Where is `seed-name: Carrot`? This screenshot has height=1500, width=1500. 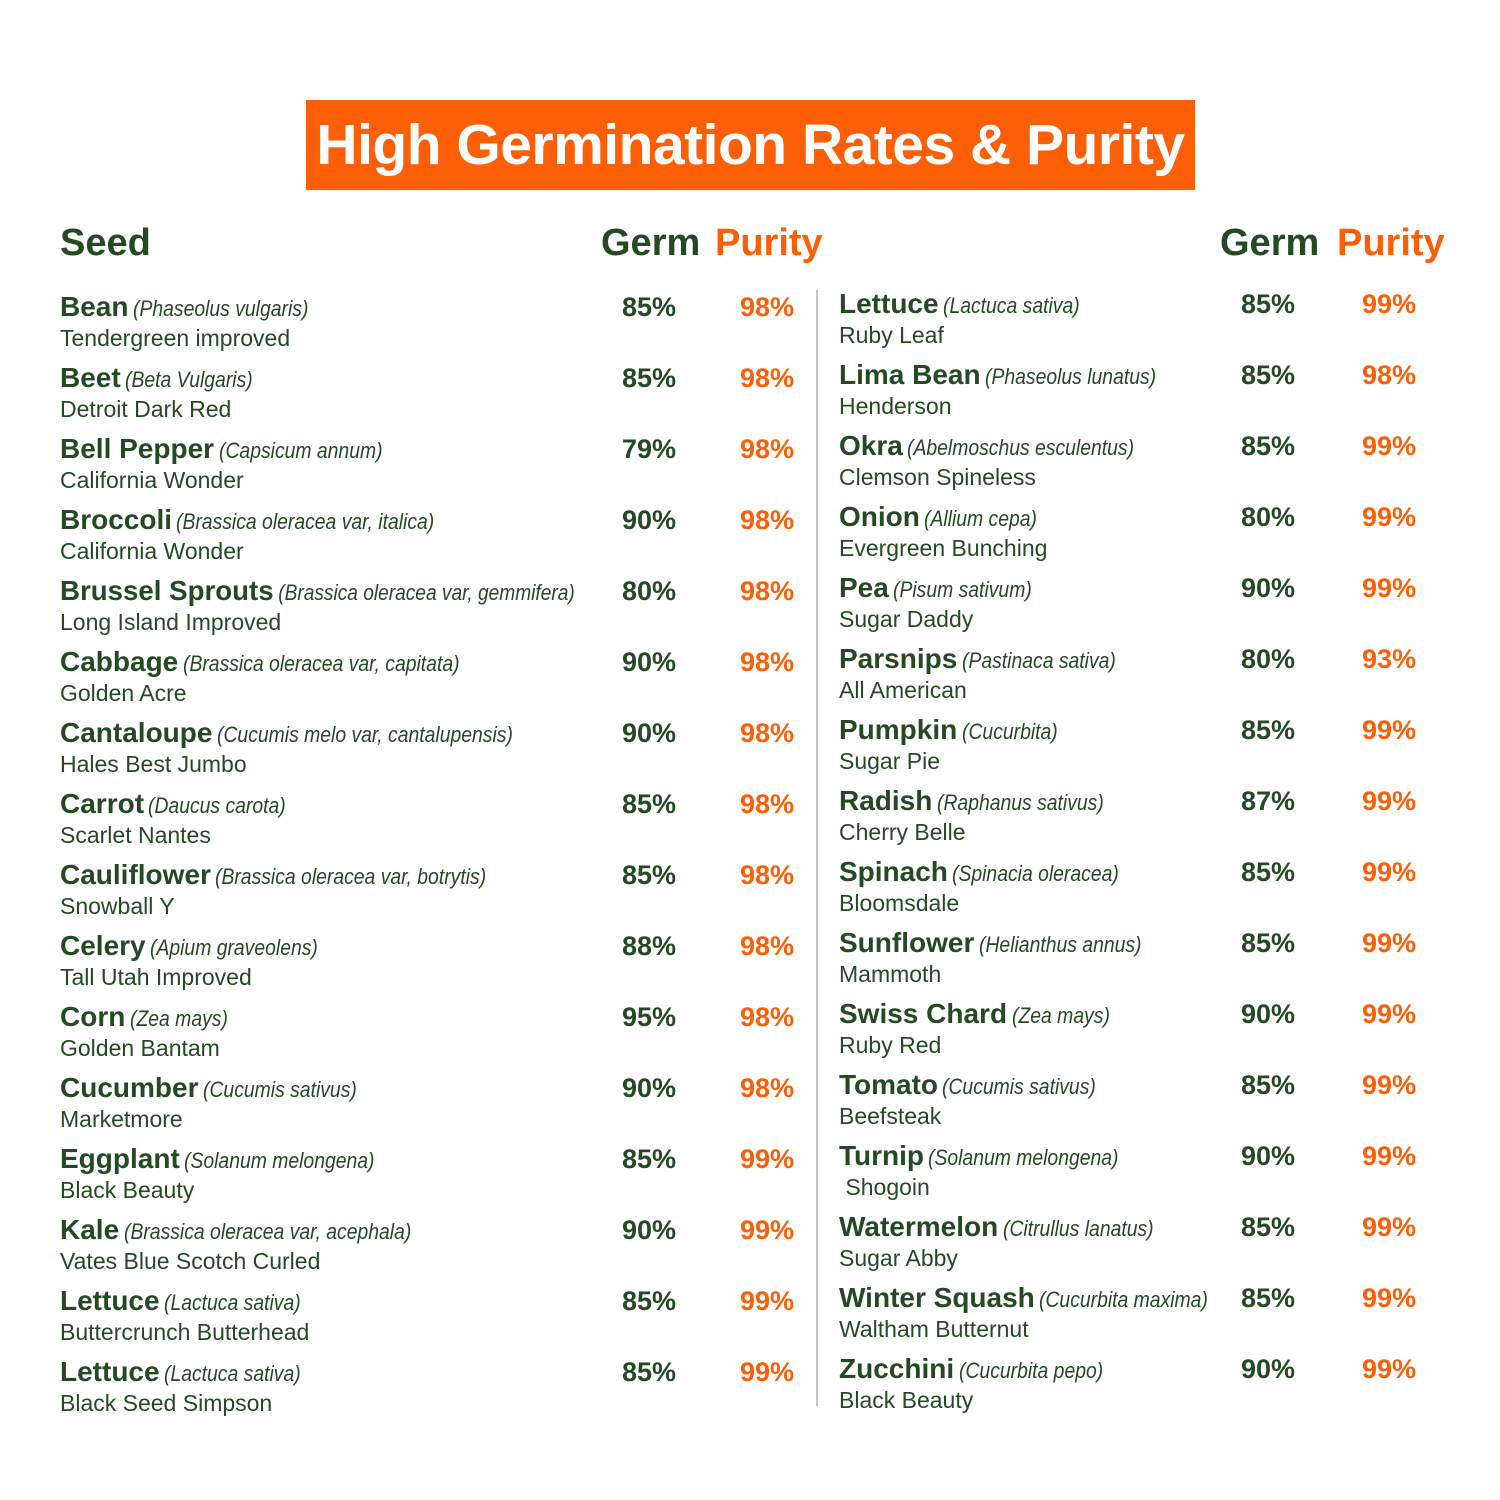
seed-name: Carrot is located at coordinates (102, 803).